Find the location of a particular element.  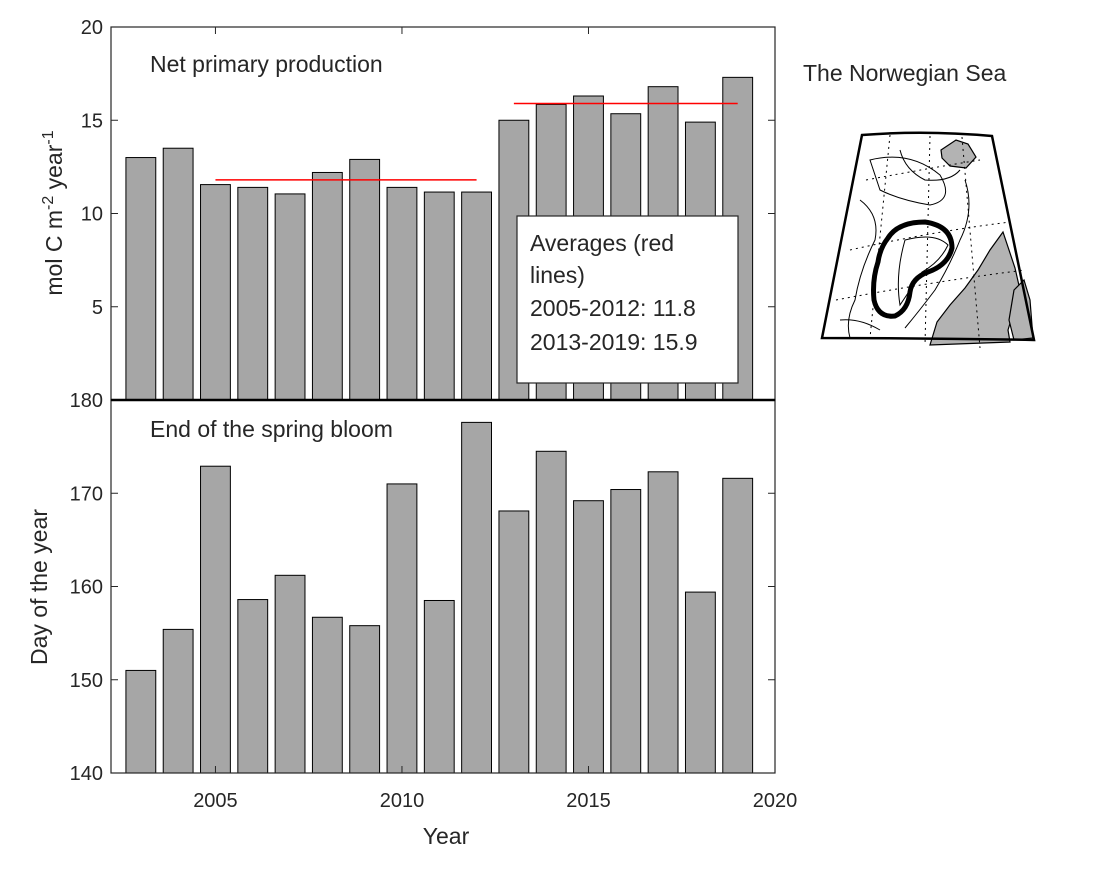

npp-bar-2012 is located at coordinates (476, 296).